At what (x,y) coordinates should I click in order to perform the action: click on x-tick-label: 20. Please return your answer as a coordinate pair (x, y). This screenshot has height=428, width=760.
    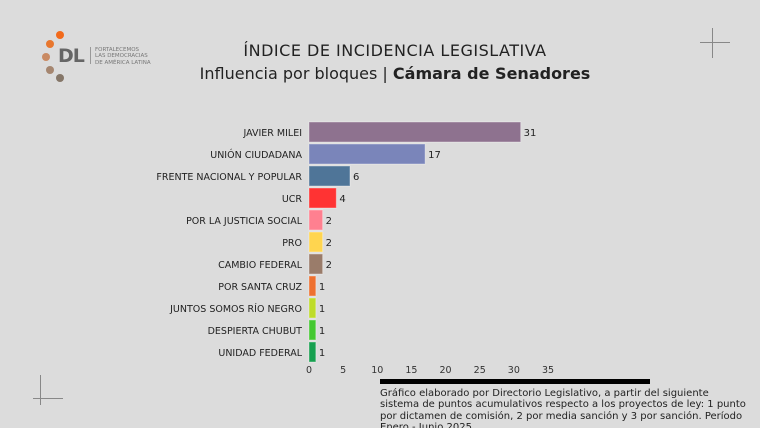
    Looking at the image, I should click on (446, 370).